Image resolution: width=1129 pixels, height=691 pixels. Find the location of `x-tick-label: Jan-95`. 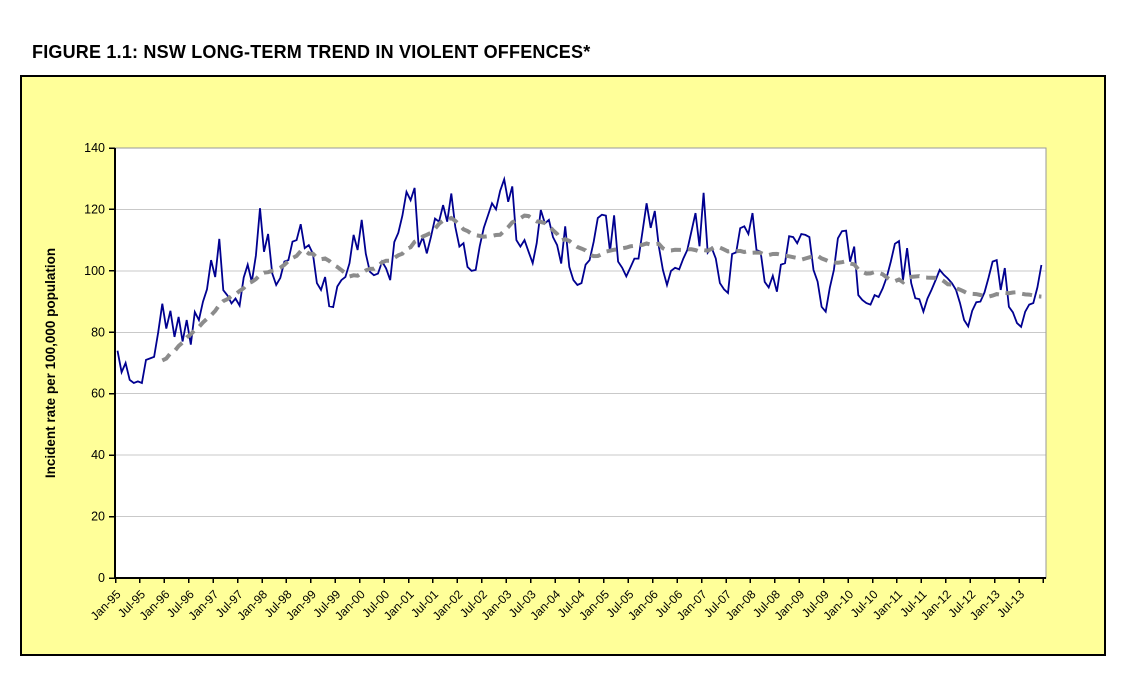

x-tick-label: Jan-95 is located at coordinates (106, 605).